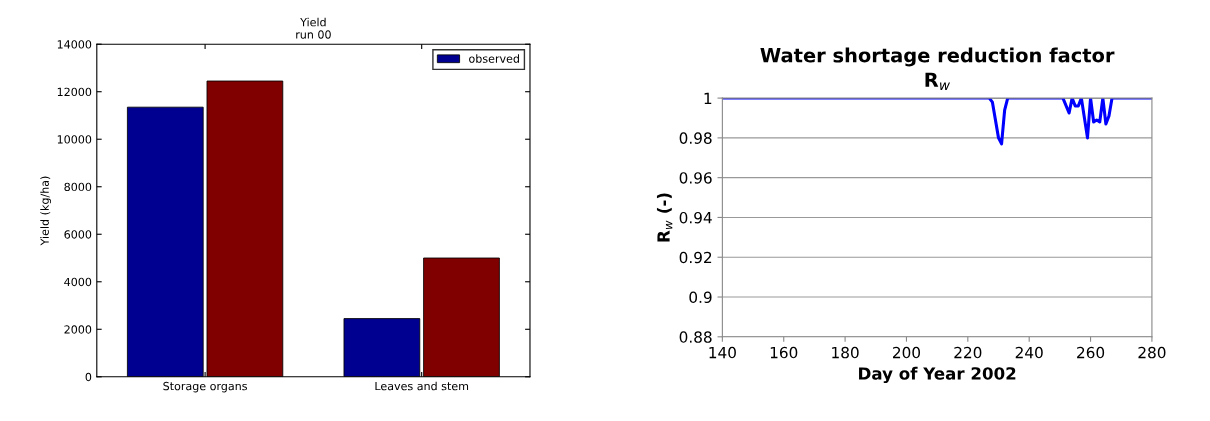 The width and height of the screenshot is (1210, 421). What do you see at coordinates (722, 352) in the screenshot?
I see `x-tick-label: 140` at bounding box center [722, 352].